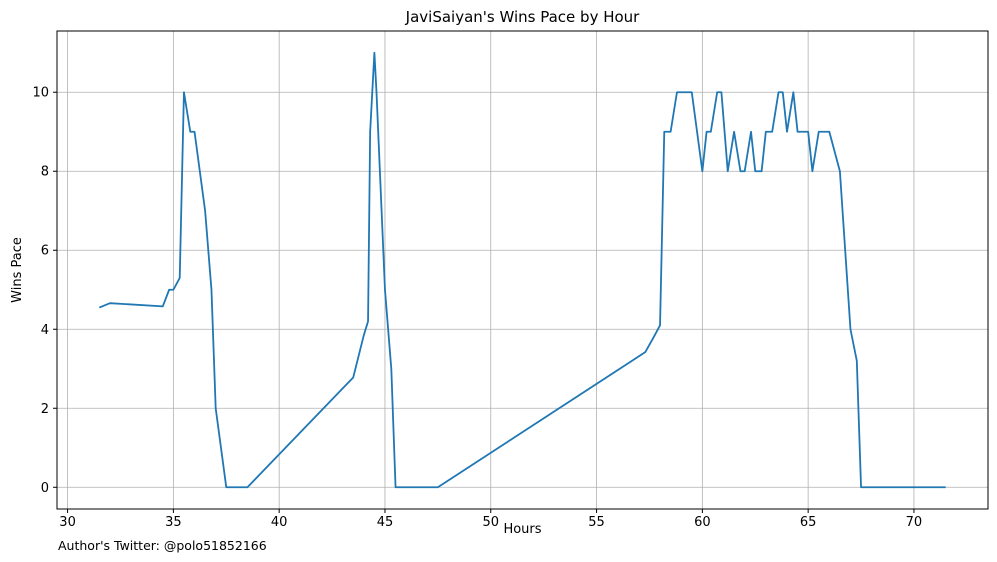 This screenshot has width=997, height=562. I want to click on author-footnote: Author's Twitter: @polo51852166, so click(162, 545).